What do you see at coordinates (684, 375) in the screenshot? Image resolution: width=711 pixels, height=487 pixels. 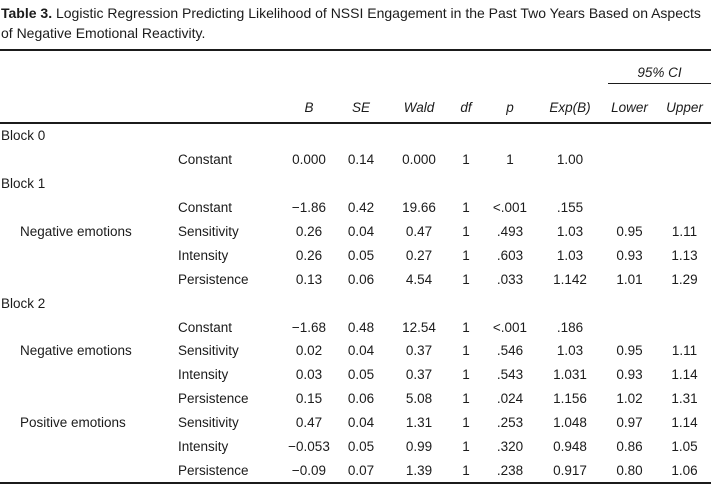 I see `cell-Upper: 1.14` at bounding box center [684, 375].